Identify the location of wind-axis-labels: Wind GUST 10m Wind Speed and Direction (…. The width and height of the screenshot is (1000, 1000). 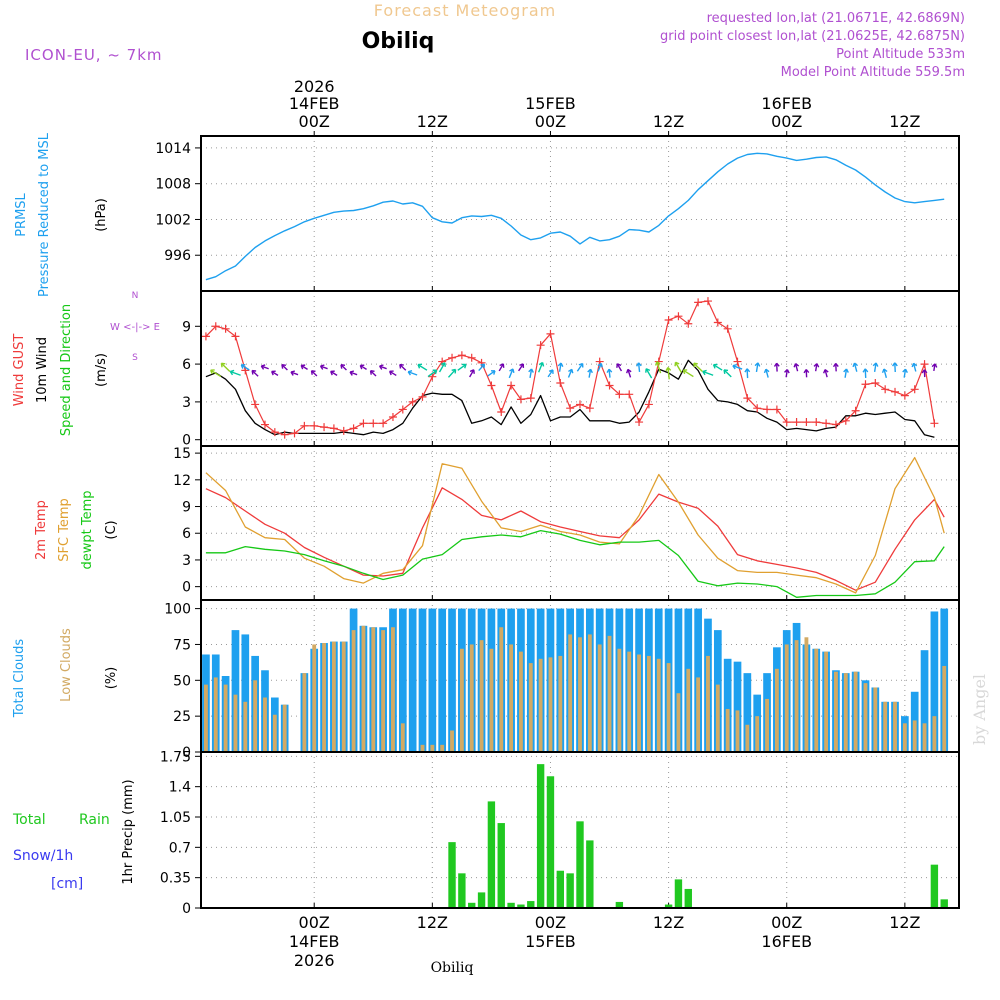
(86, 363).